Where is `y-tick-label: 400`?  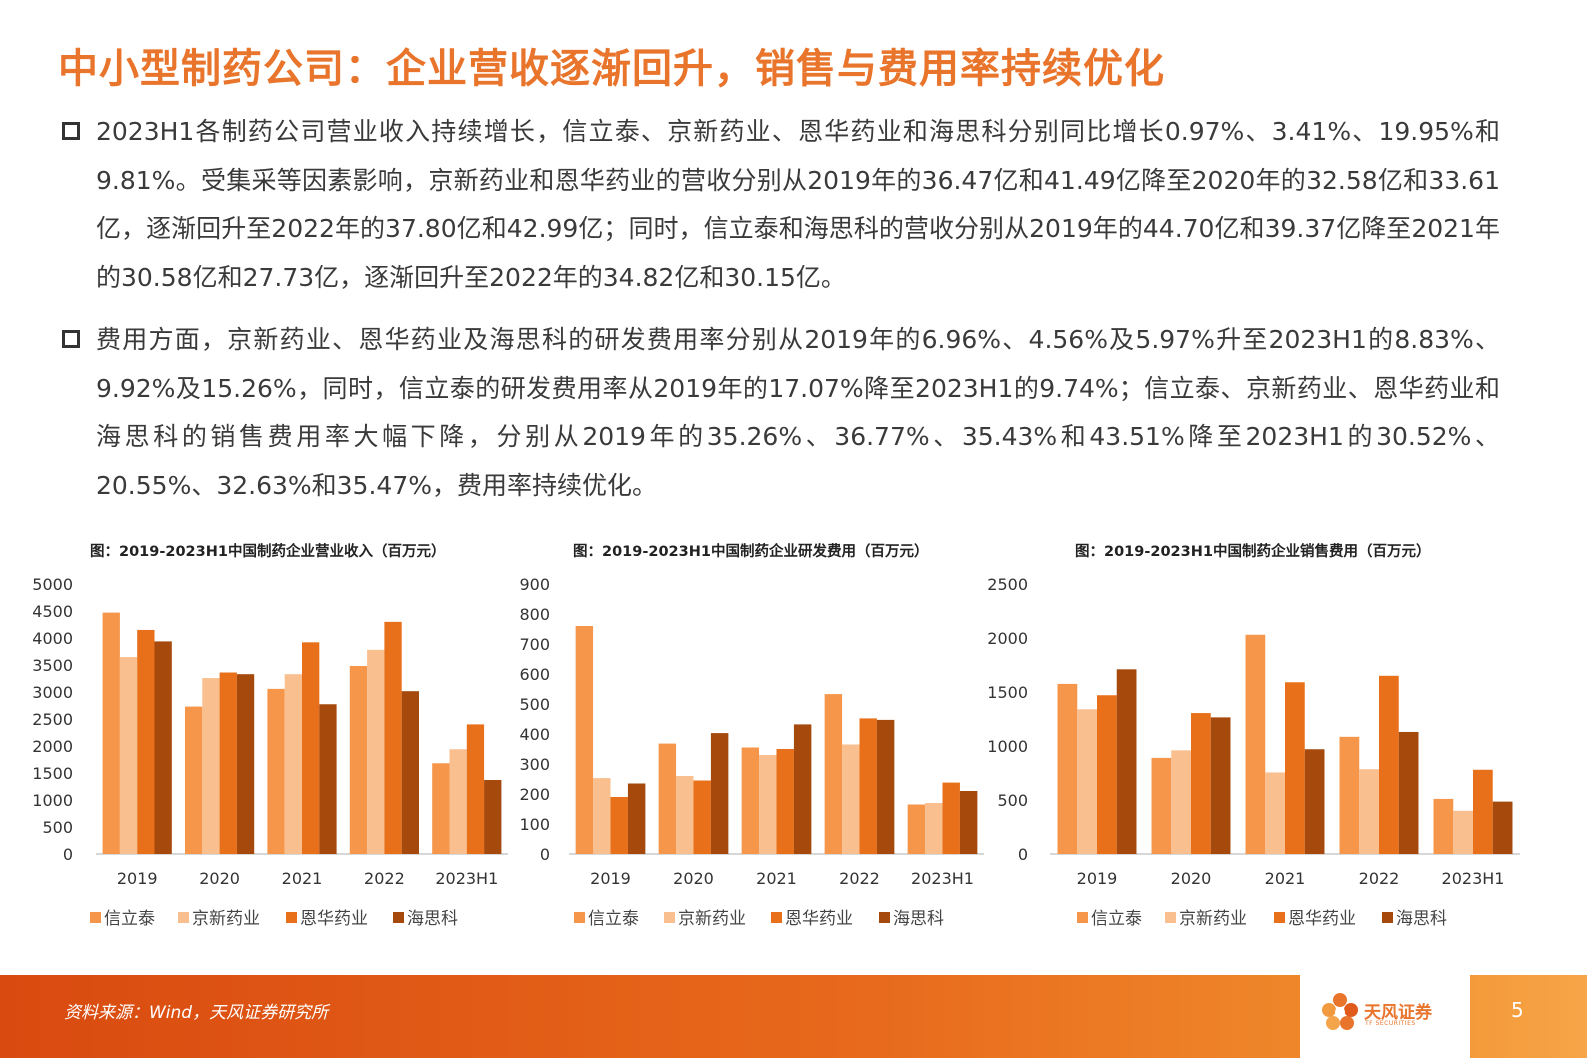 y-tick-label: 400 is located at coordinates (534, 734).